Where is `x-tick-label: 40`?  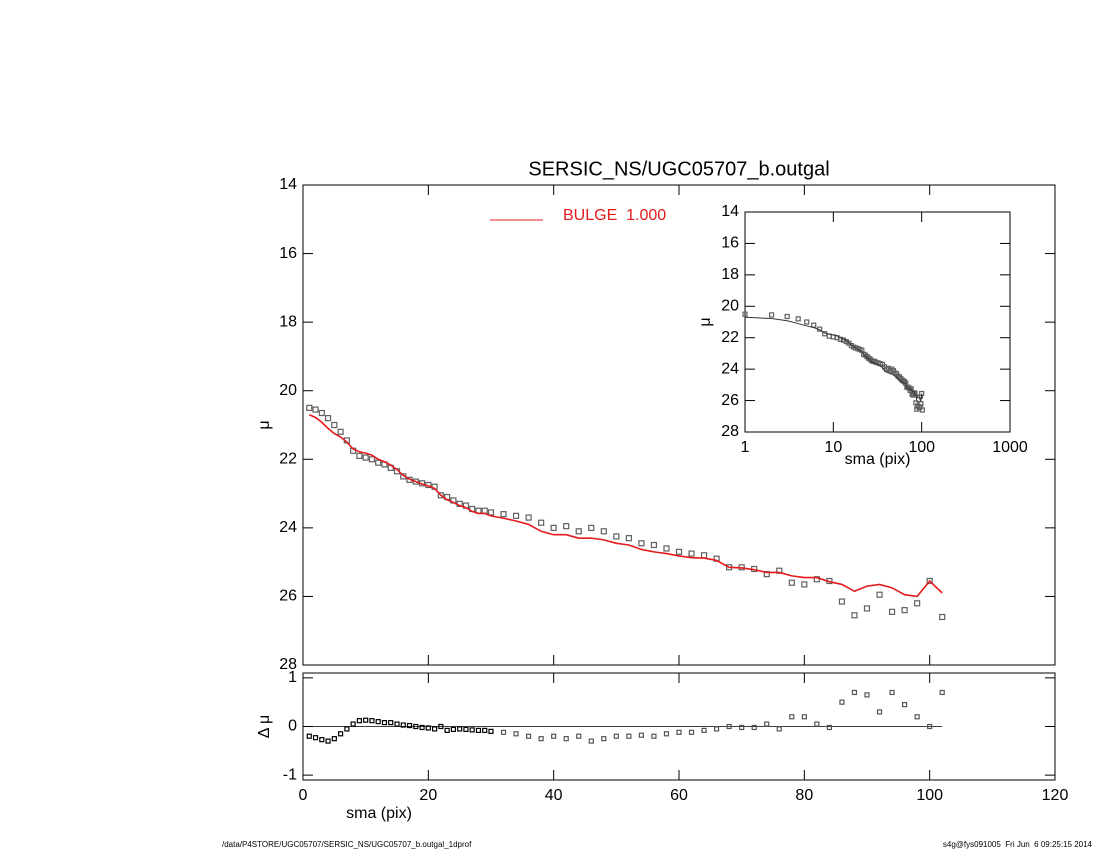
x-tick-label: 40 is located at coordinates (554, 795).